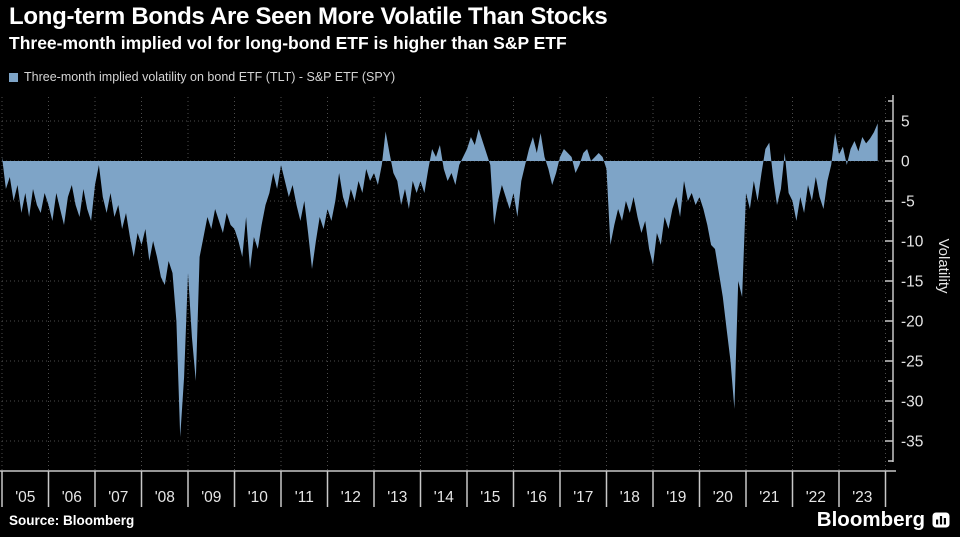  I want to click on svg-text: -15, so click(912, 282).